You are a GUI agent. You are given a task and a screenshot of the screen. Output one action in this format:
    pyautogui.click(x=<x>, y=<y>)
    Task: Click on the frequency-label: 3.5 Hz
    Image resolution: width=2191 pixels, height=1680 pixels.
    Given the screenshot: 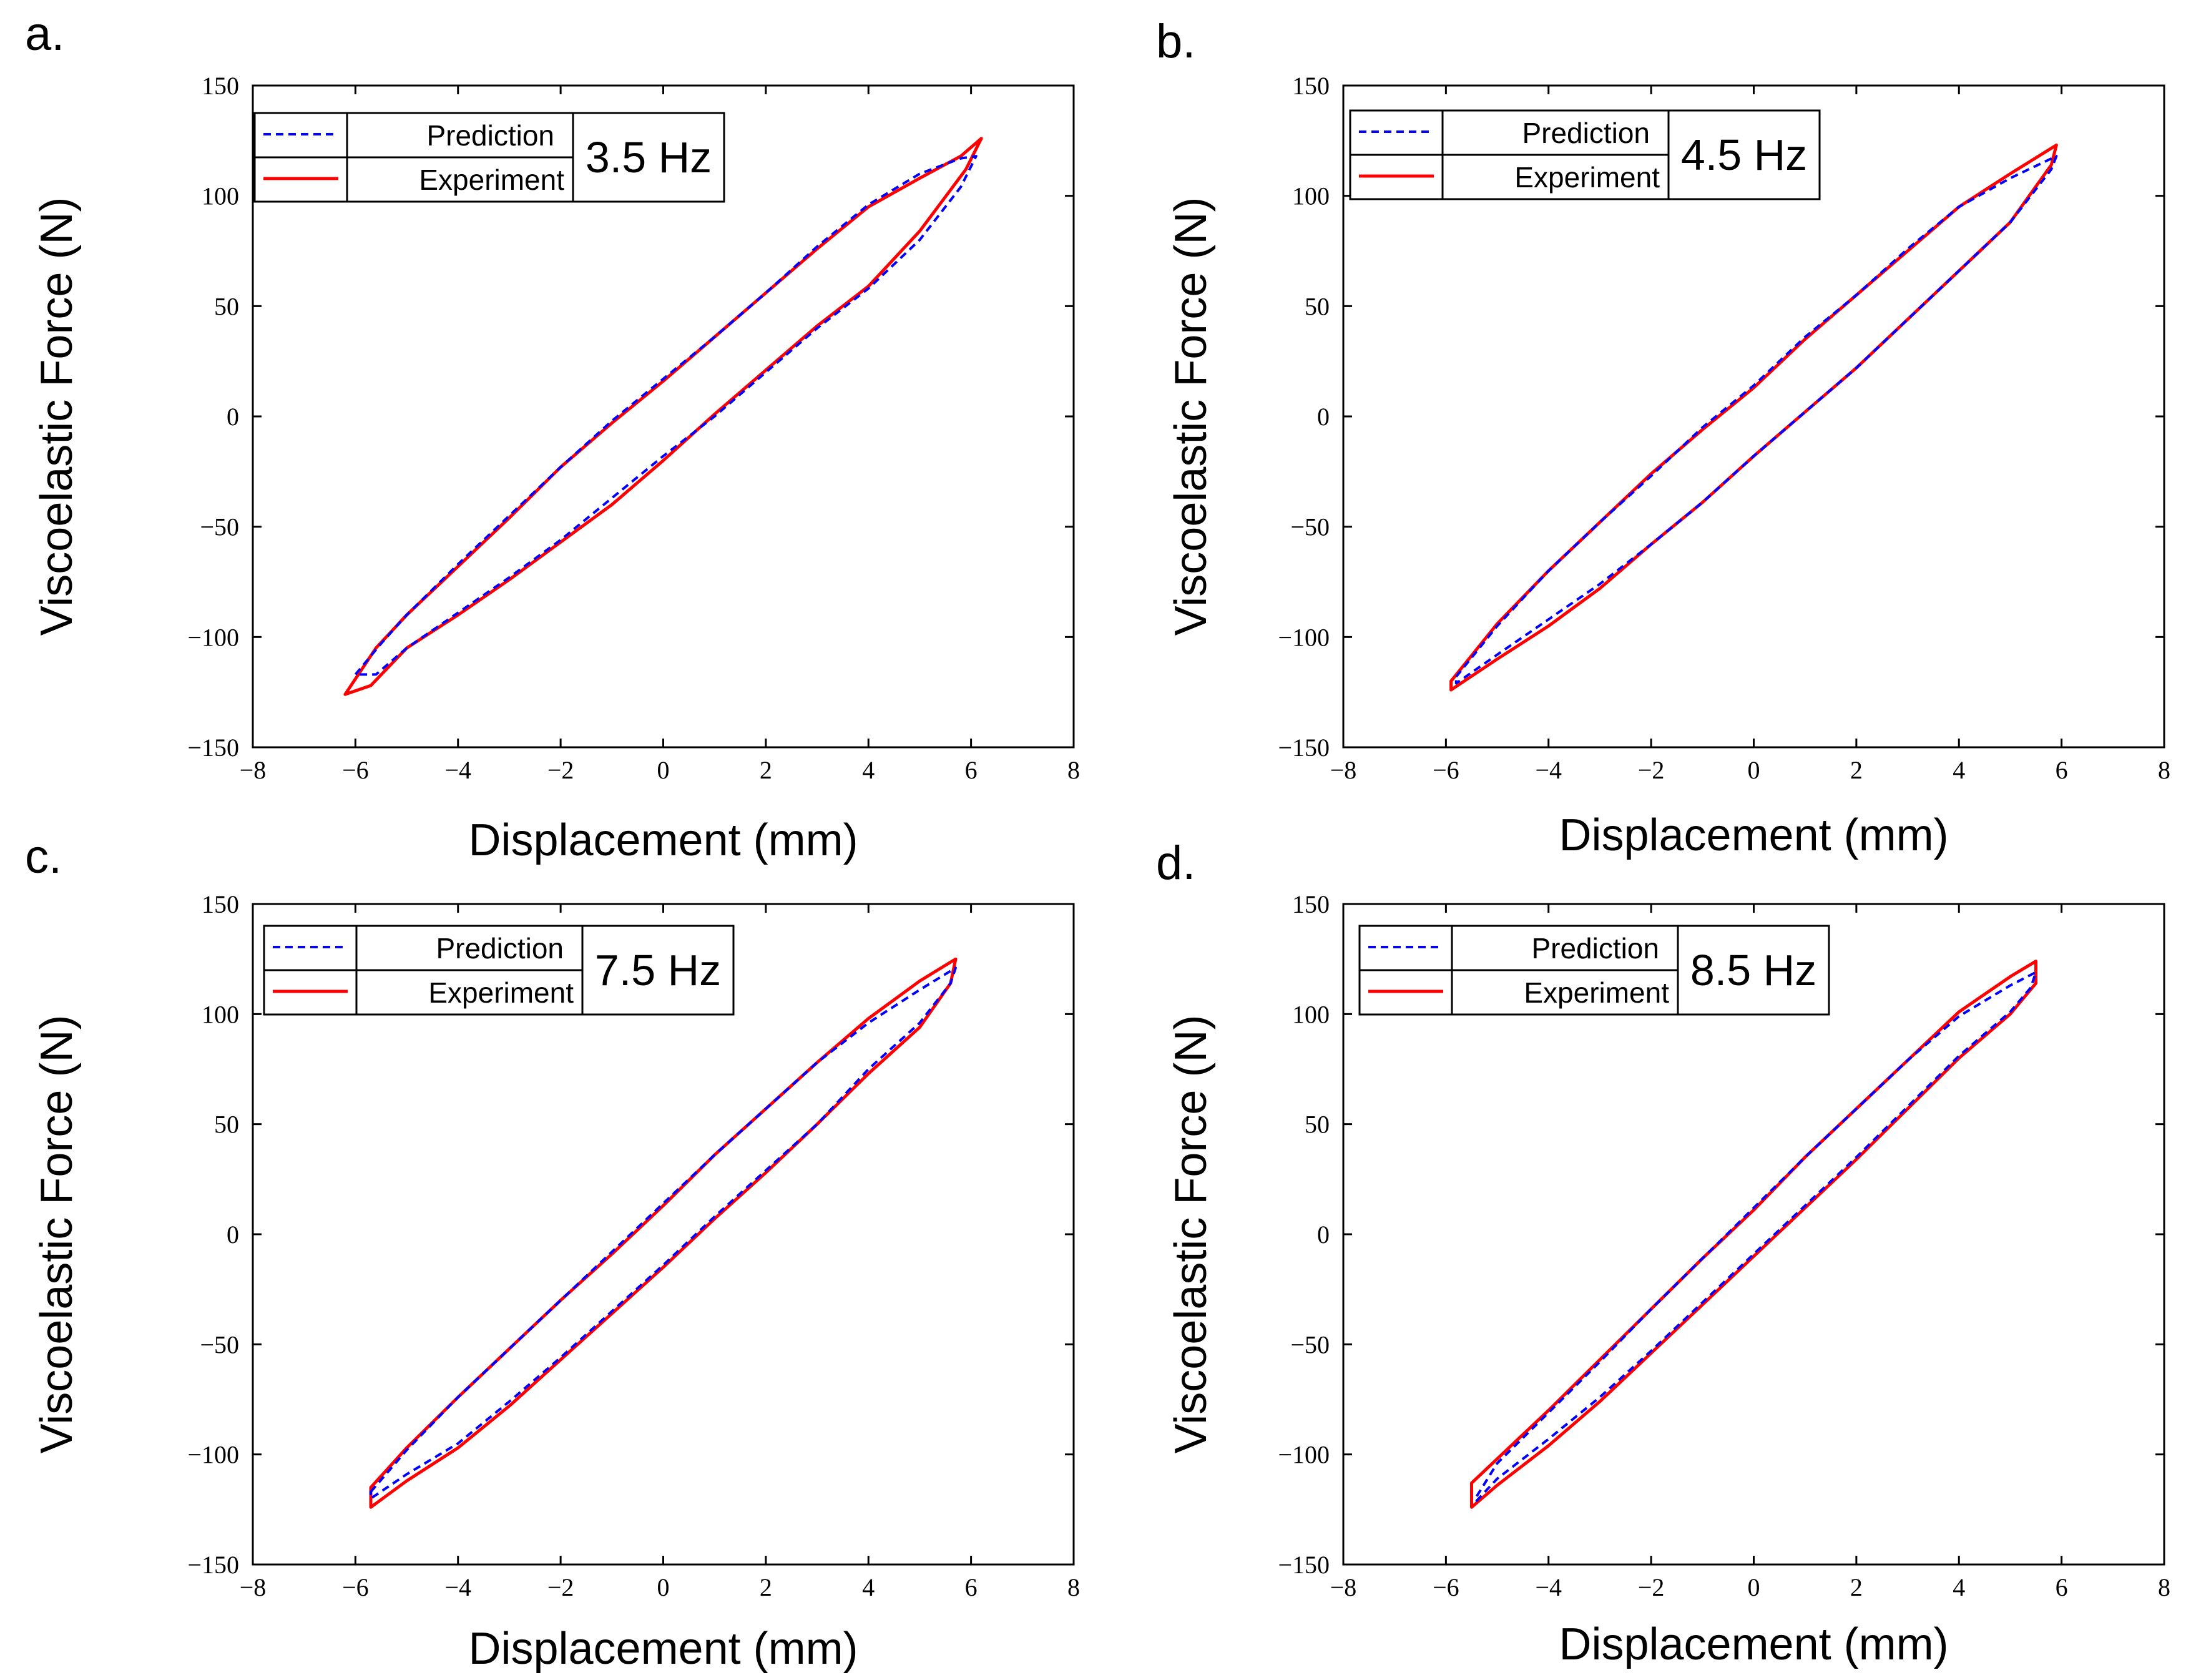 What is the action you would take?
    pyautogui.click(x=649, y=157)
    